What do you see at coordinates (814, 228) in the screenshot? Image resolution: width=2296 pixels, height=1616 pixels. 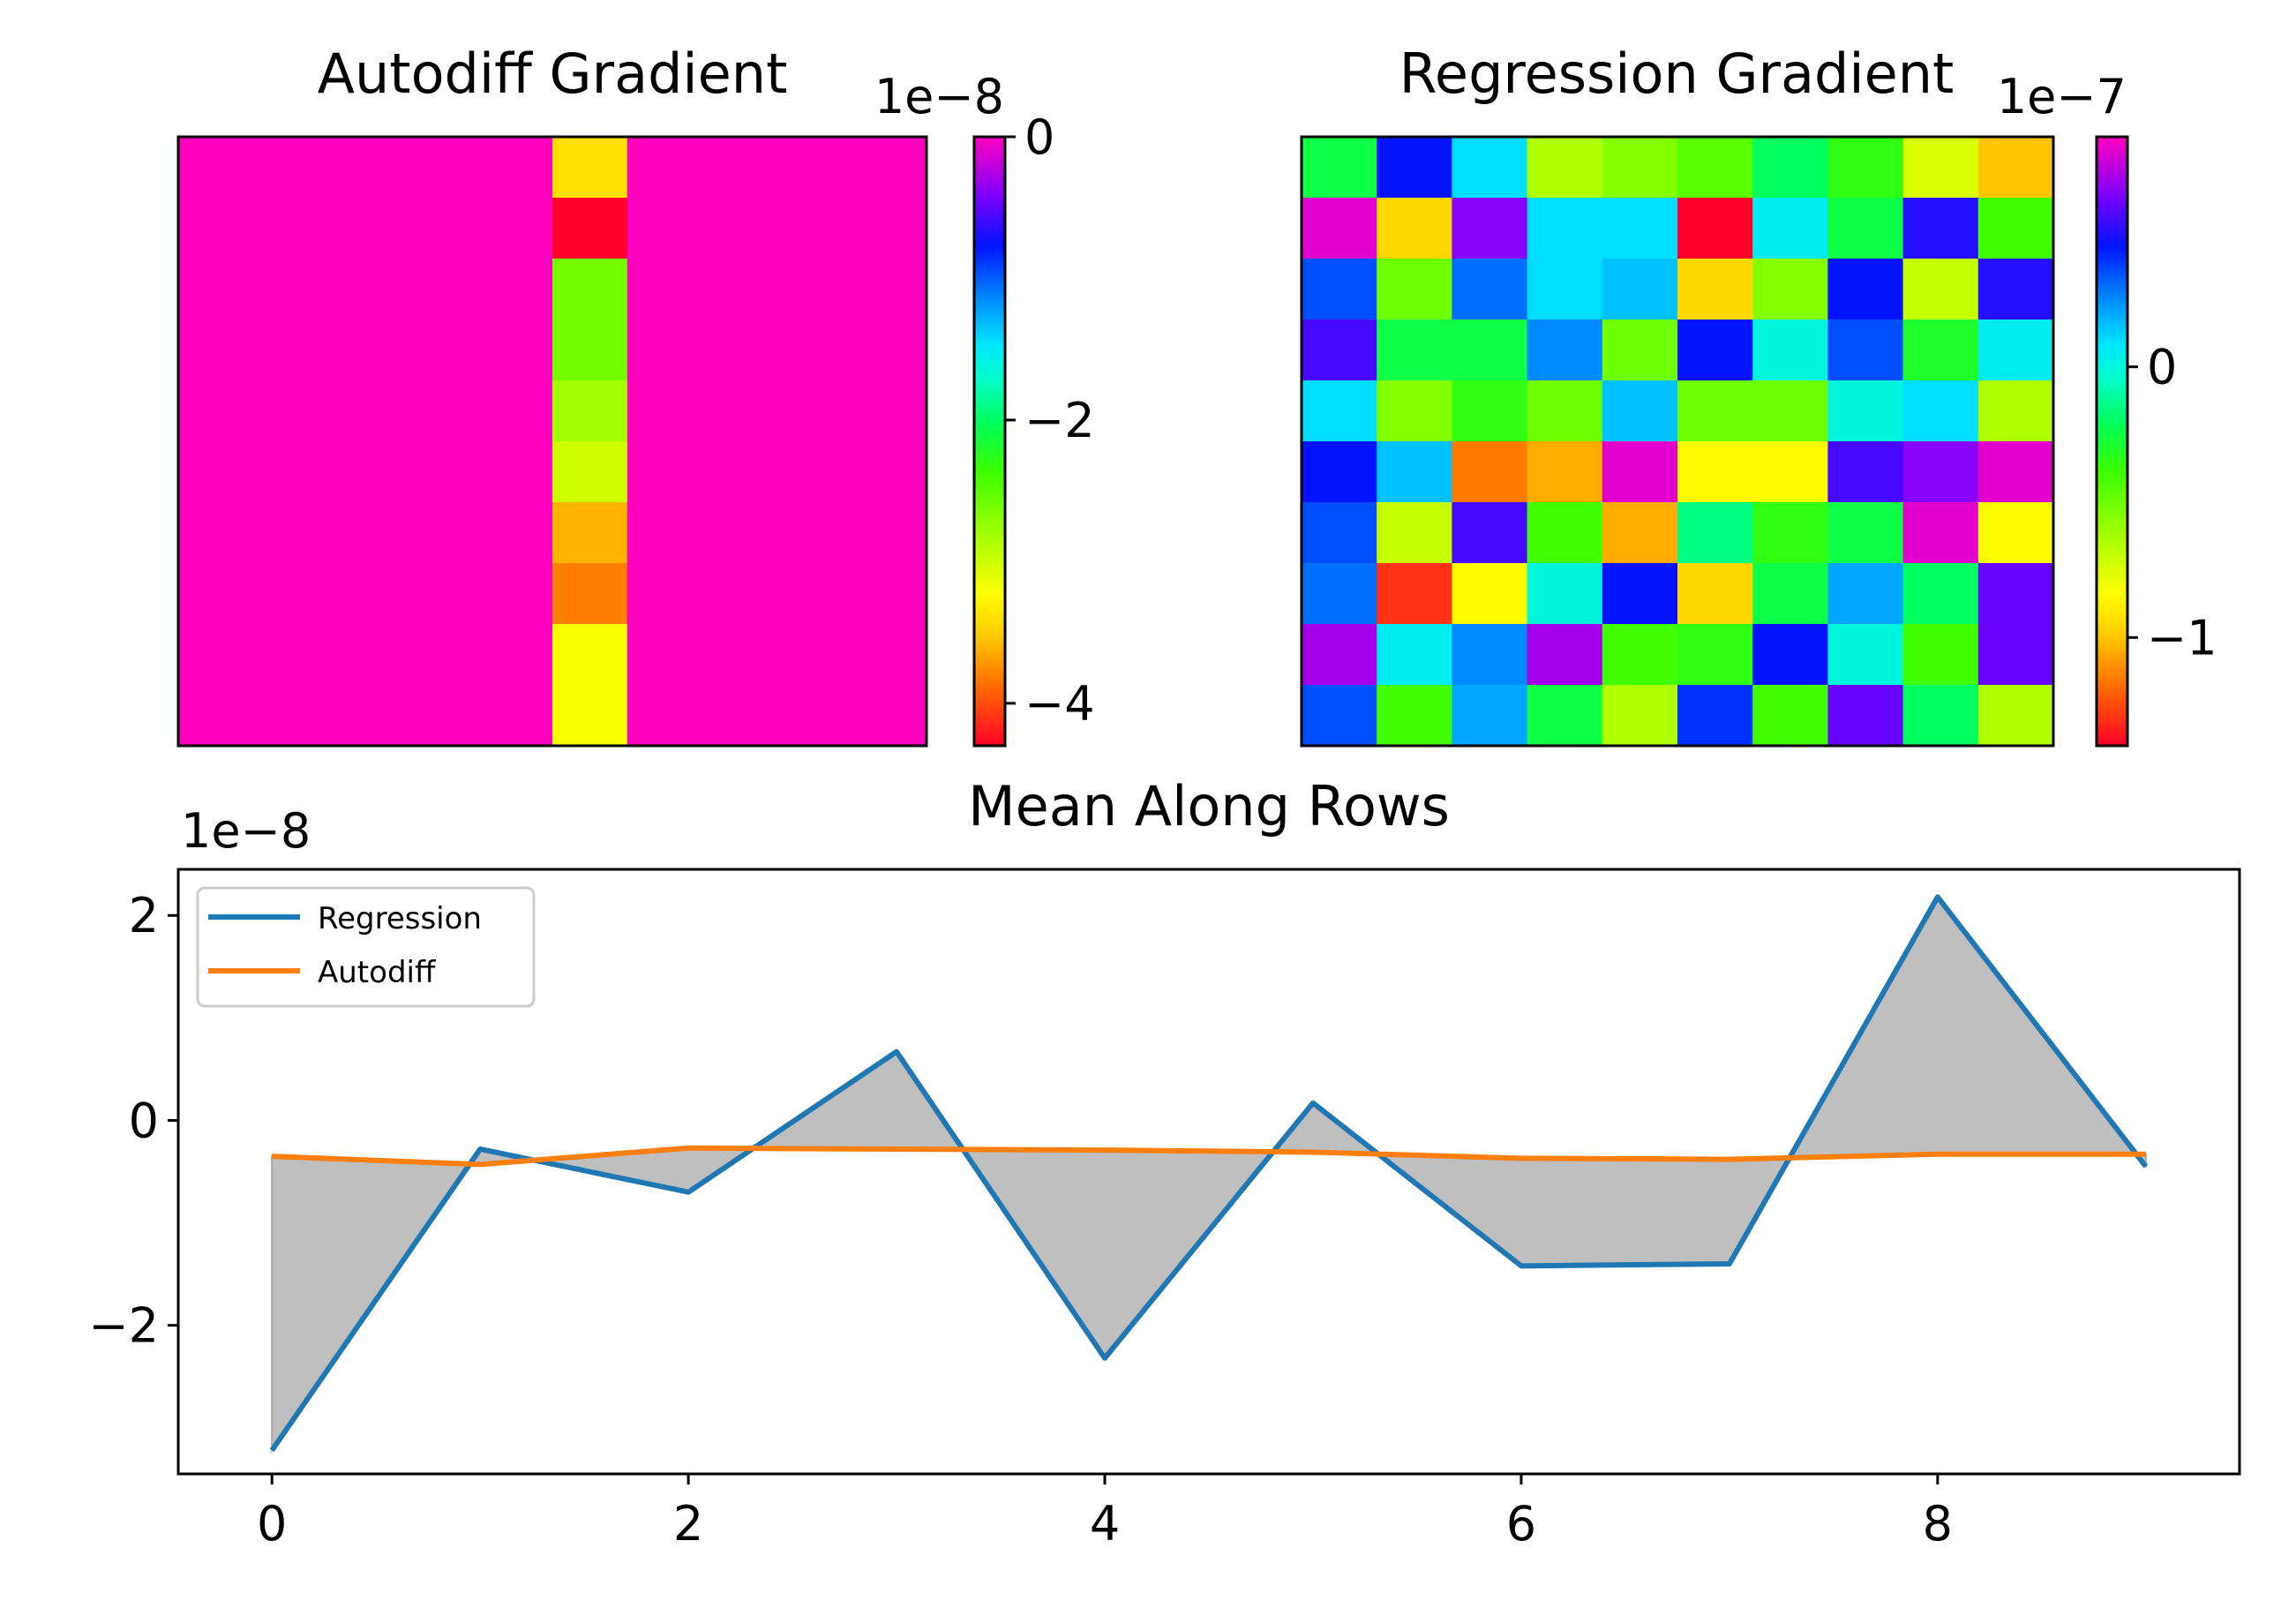 I see `autodiff-cell-r1-c8` at bounding box center [814, 228].